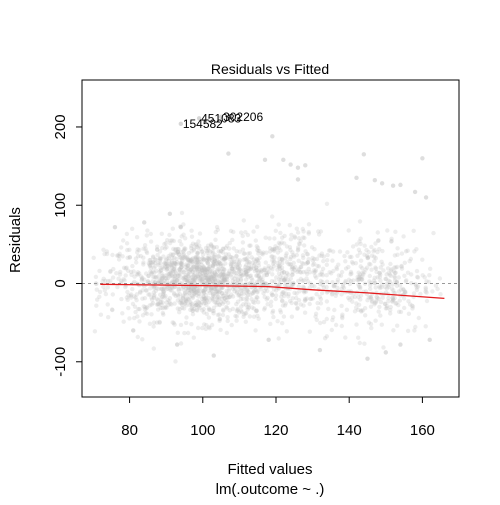  I want to click on line-layer, so click(270, 291).